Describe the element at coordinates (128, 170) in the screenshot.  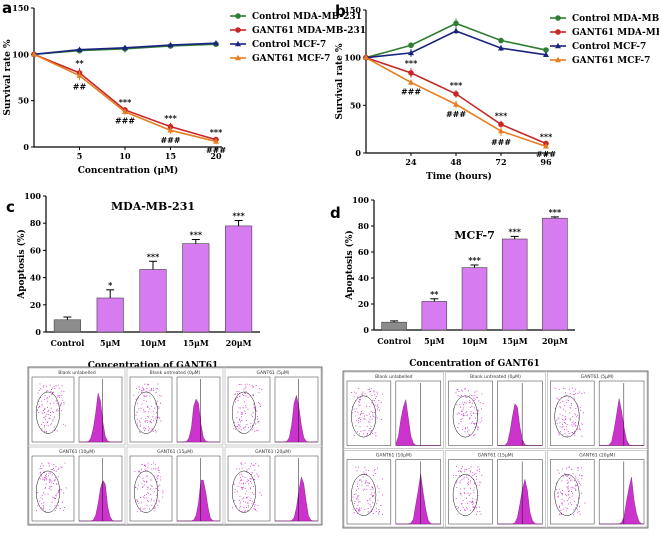
I see `x-axis-label: Concentration (μM)` at that location.